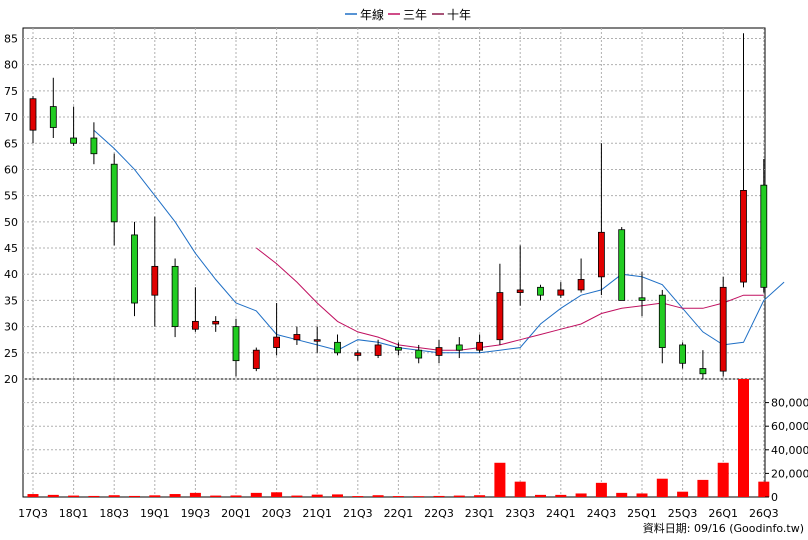 This screenshot has width=808, height=540. Describe the element at coordinates (74, 513) in the screenshot. I see `x-tick-label: 18Q1` at that location.